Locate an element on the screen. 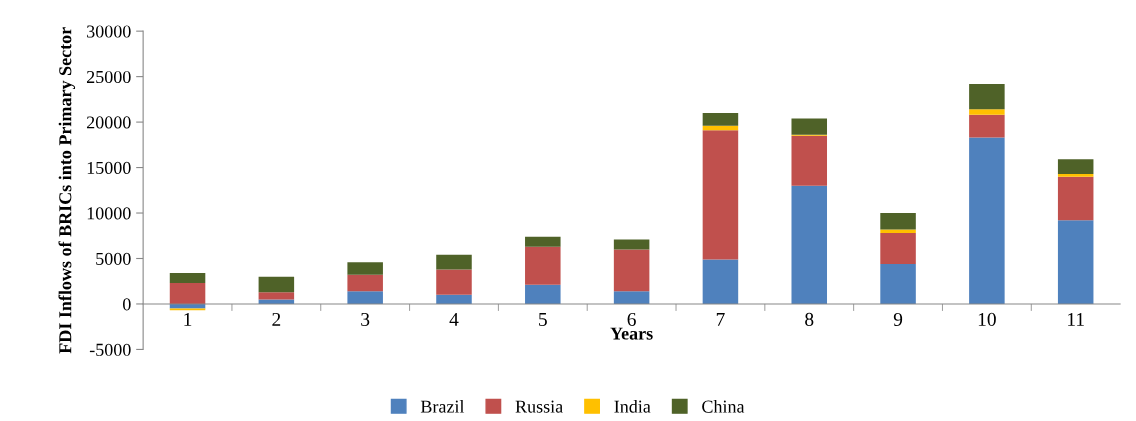  x-axis-title: Years is located at coordinates (631, 333).